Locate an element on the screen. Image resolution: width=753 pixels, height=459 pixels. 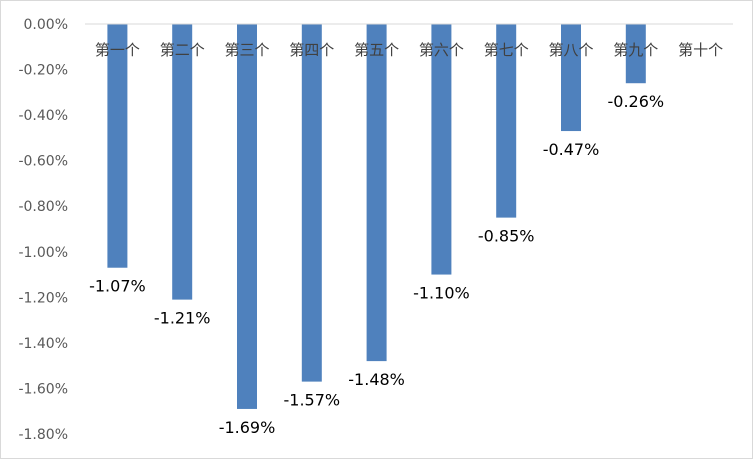
y-tick-label: -1.80% is located at coordinates (43, 435).